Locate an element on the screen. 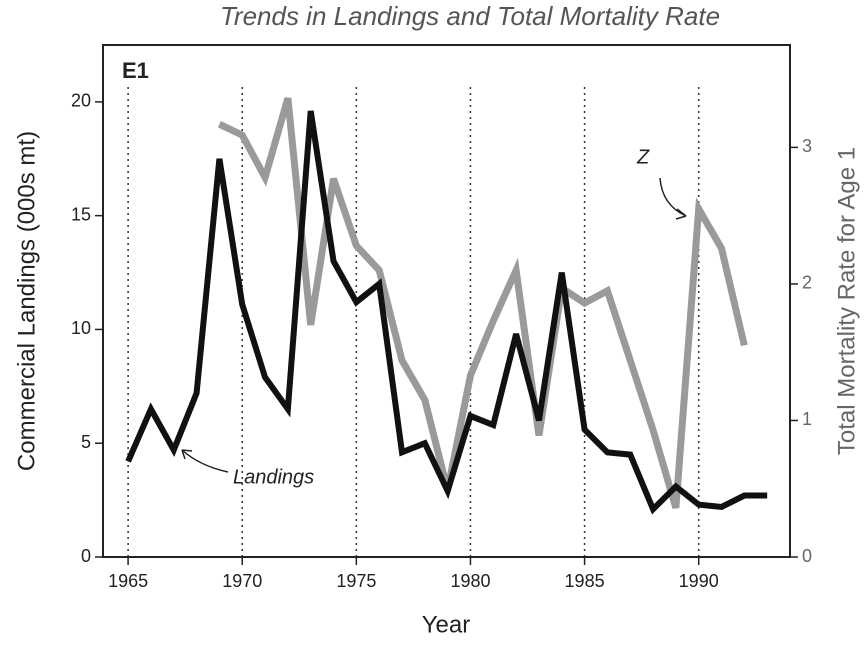 Image resolution: width=868 pixels, height=645 pixels. y-tick-label: 0 is located at coordinates (86, 556).